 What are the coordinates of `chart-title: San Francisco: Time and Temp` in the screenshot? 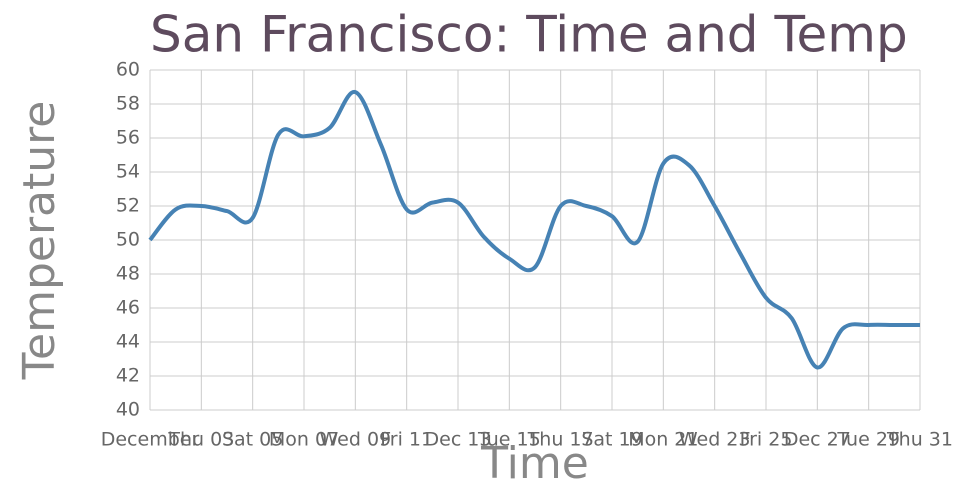 It's located at (529, 35).